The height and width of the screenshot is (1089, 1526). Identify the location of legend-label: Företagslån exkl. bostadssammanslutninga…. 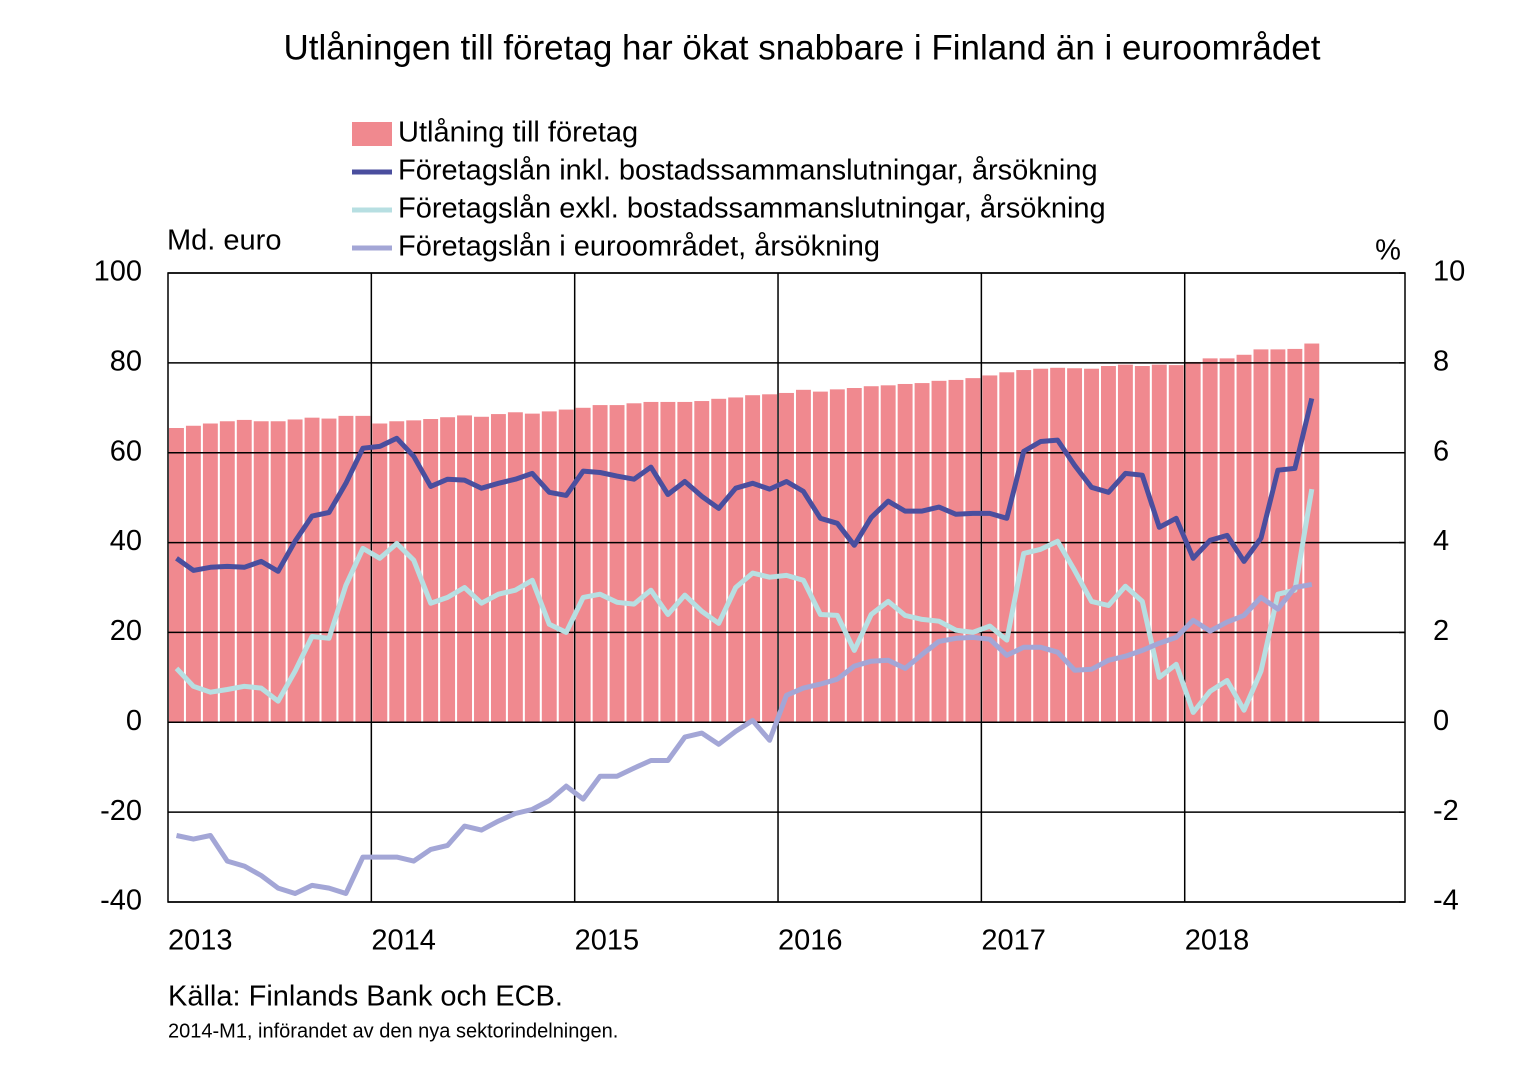
(752, 209).